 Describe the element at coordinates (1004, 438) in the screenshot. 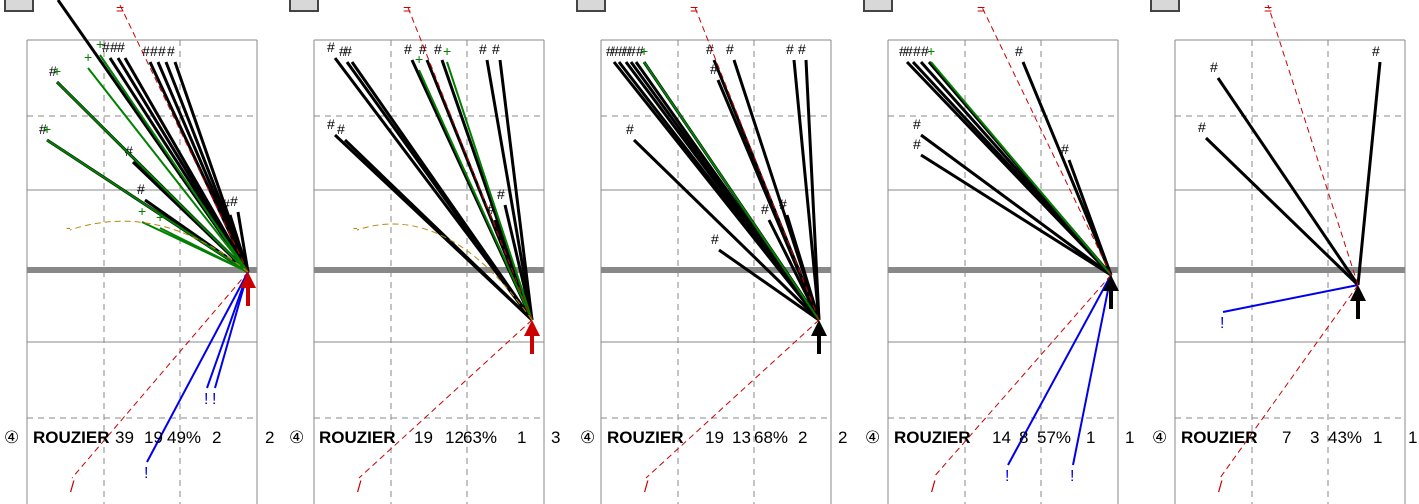

I see `panel-4-info: ④ ROUZIER 14 8 57% 1 1` at that location.